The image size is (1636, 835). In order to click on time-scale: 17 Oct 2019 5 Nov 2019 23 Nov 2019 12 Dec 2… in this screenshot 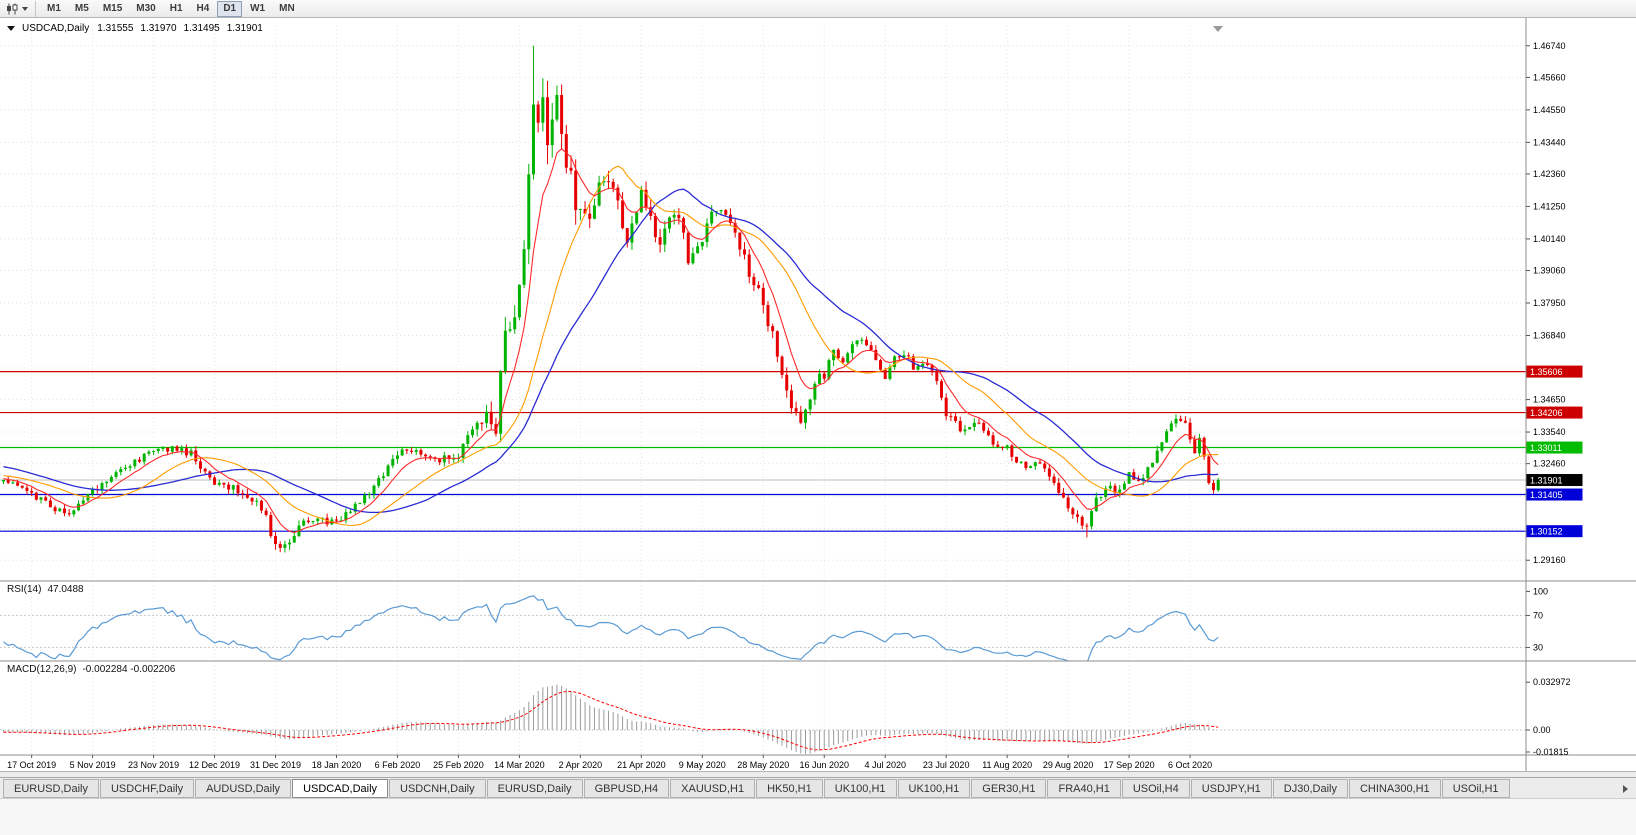, I will do `click(609, 762)`.